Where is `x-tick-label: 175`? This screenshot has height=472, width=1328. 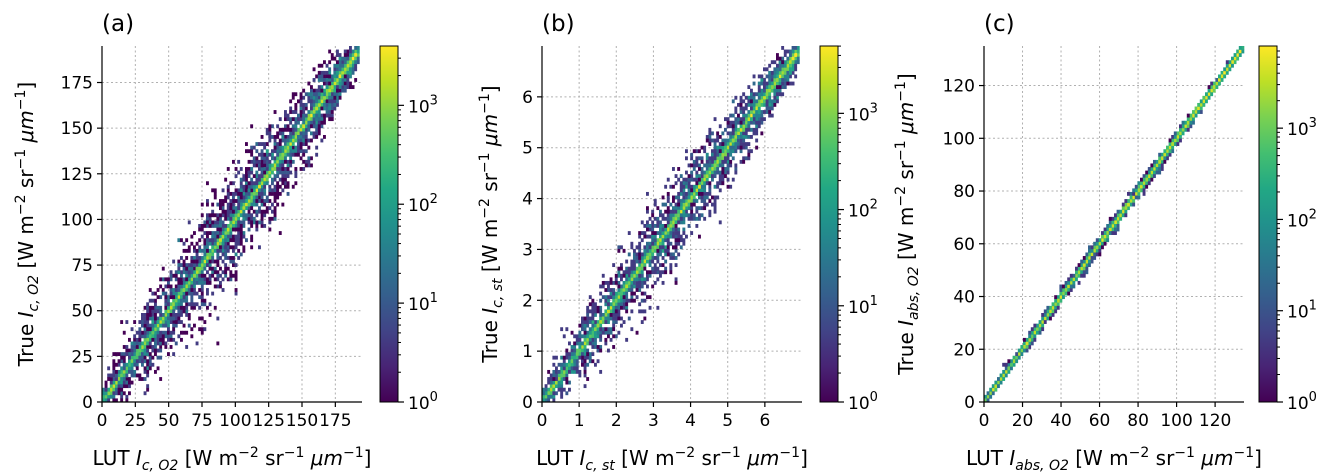
x-tick-label: 175 is located at coordinates (335, 421).